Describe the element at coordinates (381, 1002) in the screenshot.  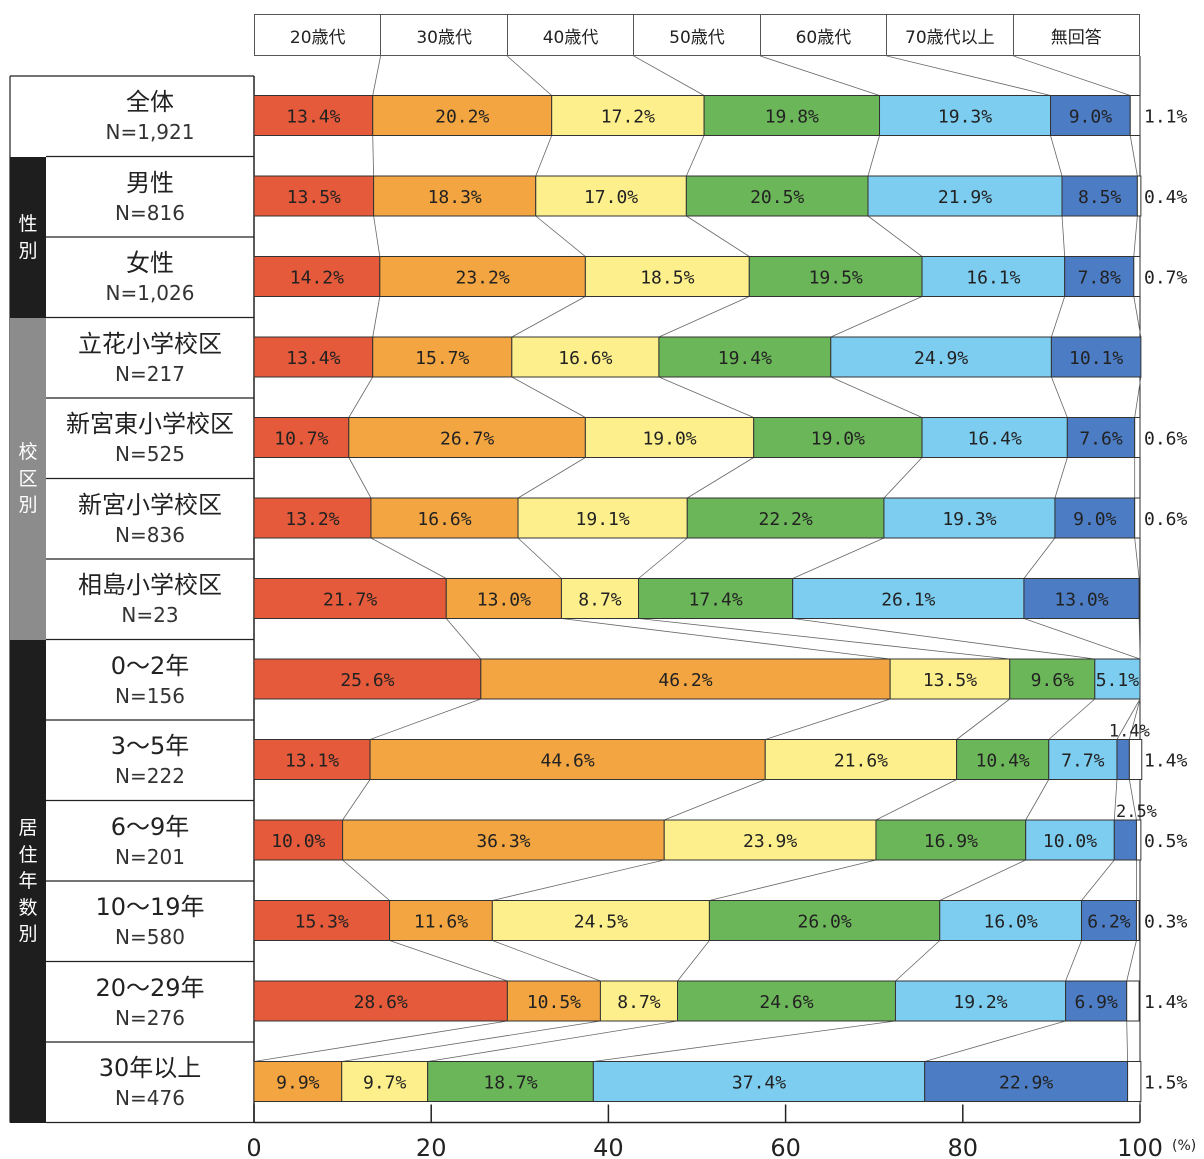
I see `data-label: 28.6%` at that location.